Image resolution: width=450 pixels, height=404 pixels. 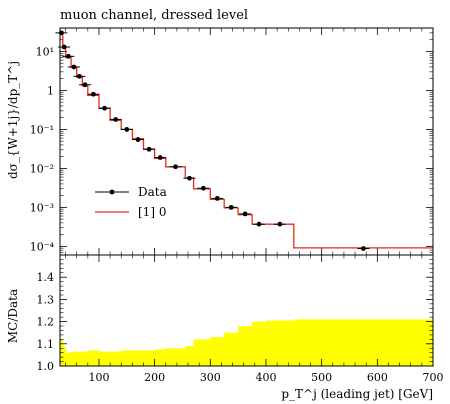 What do you see at coordinates (98, 377) in the screenshot?
I see `ratio-x-tick-label: 100` at bounding box center [98, 377].